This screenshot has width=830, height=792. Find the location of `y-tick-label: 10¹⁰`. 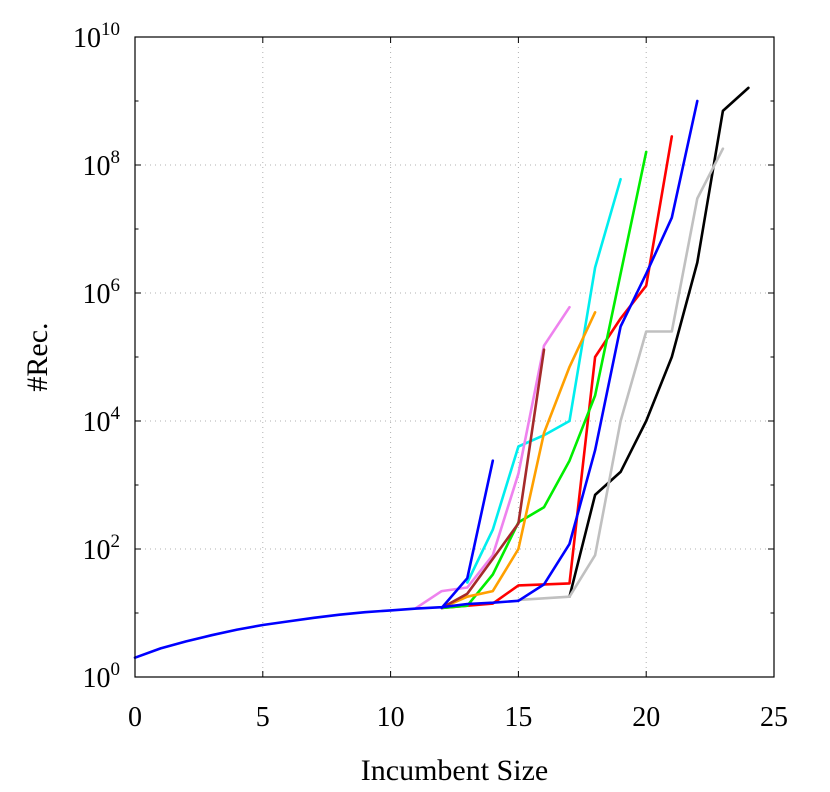

y-tick-label: 10¹⁰ is located at coordinates (96, 36).